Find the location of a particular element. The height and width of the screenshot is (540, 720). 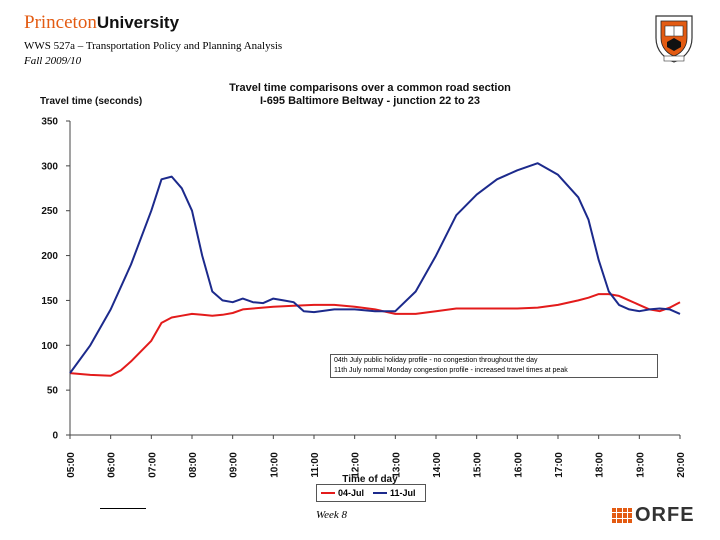

footer-week: Week 8 is located at coordinates (332, 515).